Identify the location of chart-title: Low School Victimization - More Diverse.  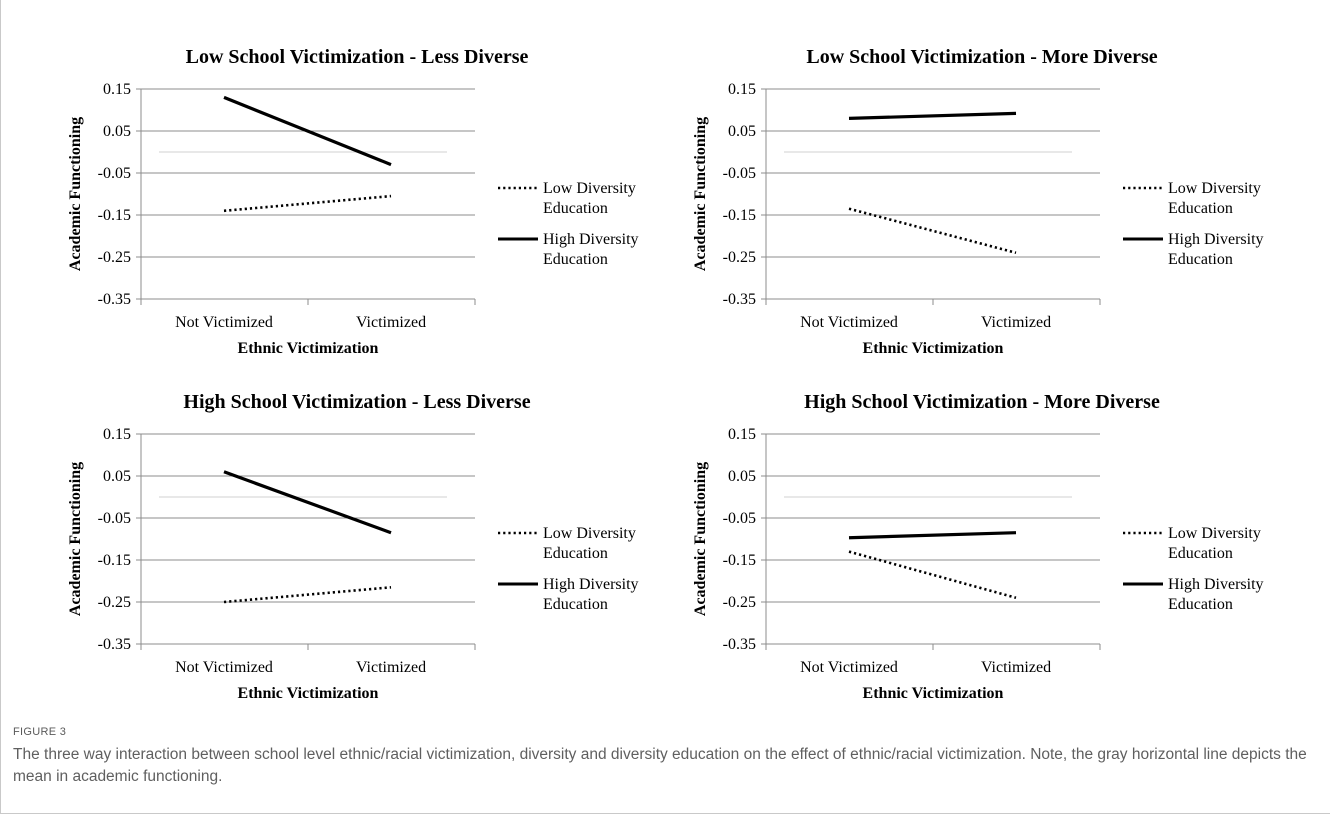
(981, 57).